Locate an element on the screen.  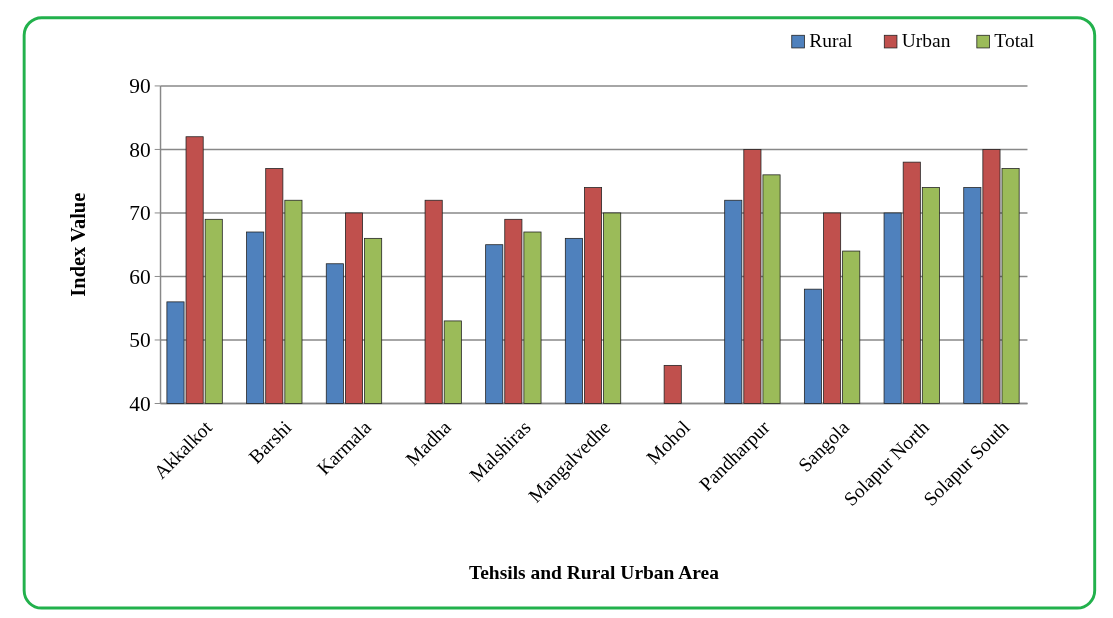
x-axis-title: Tehsils and Rural Urban Area is located at coordinates (594, 572).